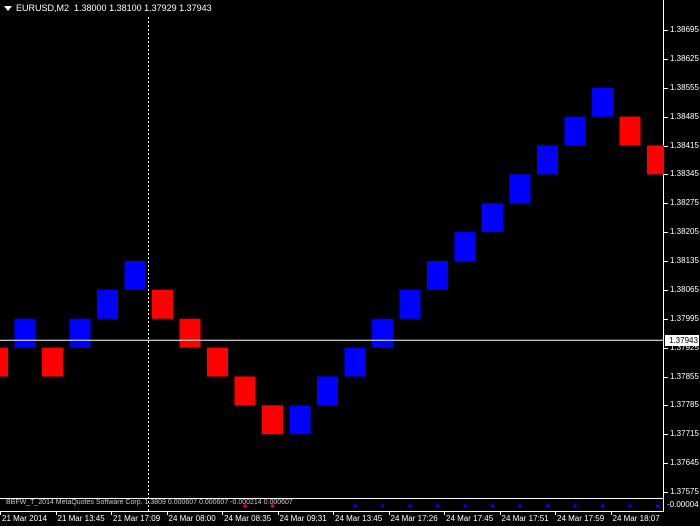  Describe the element at coordinates (682, 340) in the screenshot. I see `current-price-label: 1.37943` at that location.